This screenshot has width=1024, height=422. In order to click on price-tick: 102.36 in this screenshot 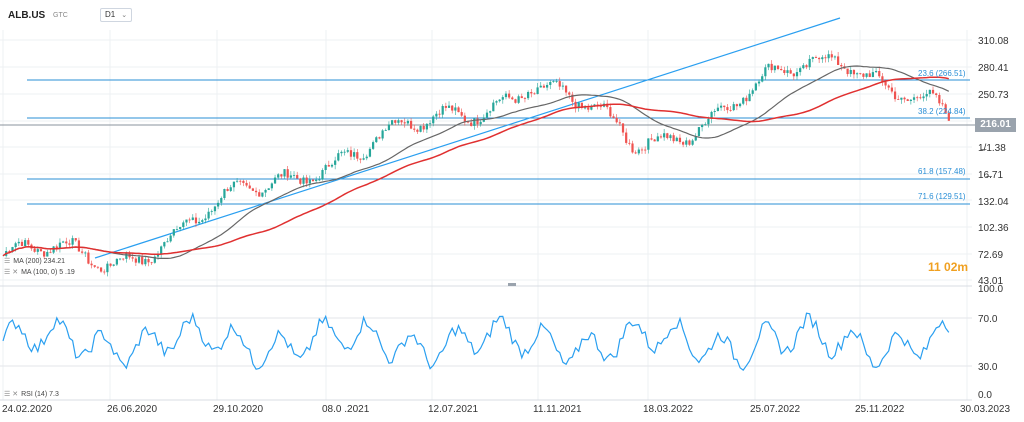, I will do `click(993, 228)`.